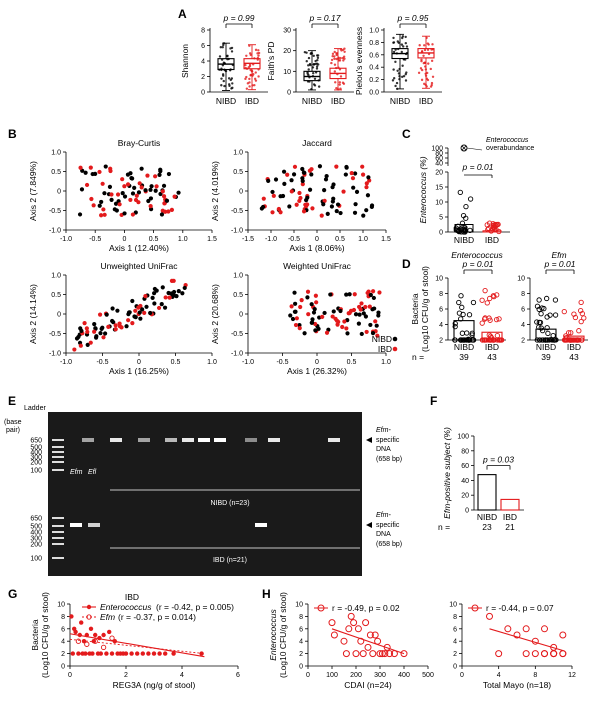 This screenshot has width=590, height=711. I want to click on y-tick-label: 0.5, so click(56, 172).